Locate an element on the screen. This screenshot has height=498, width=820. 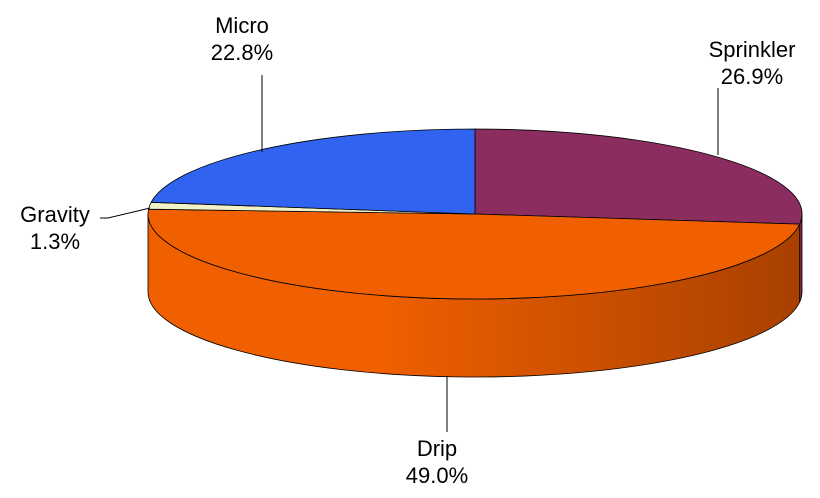
slice-value-sprinkler: 26.9% is located at coordinates (752, 76).